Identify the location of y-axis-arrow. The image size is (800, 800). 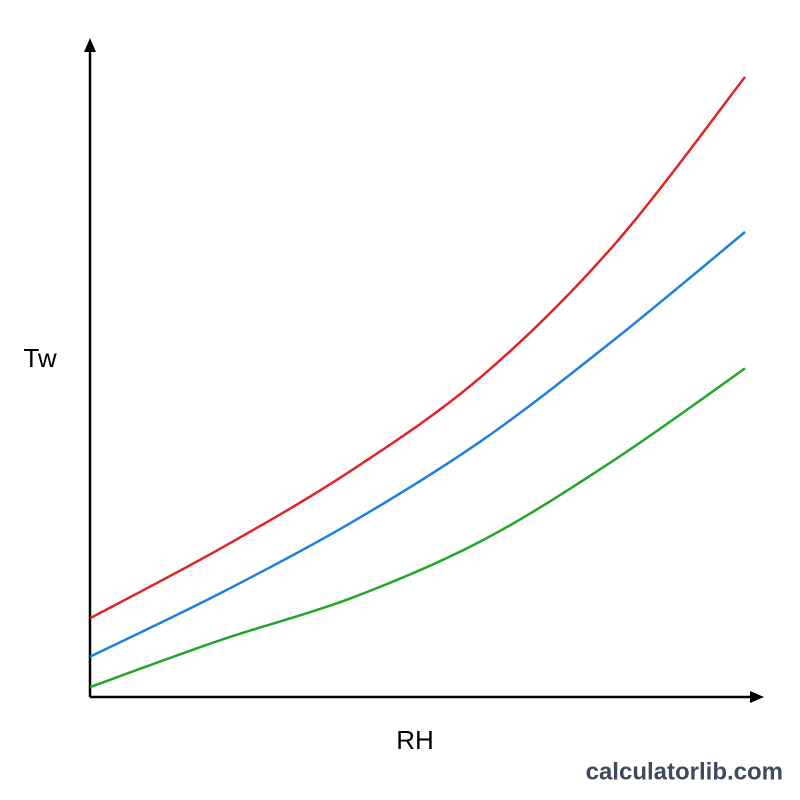
(90, 45).